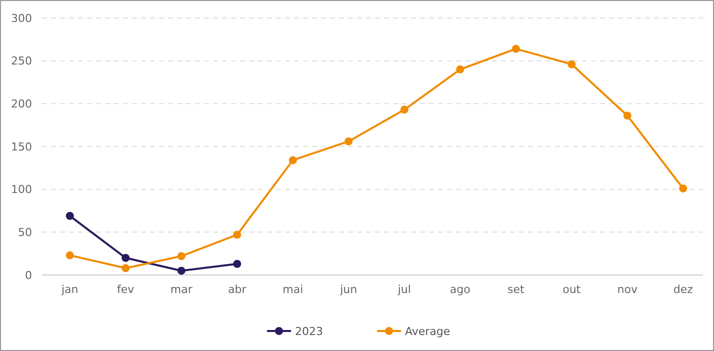  Describe the element at coordinates (181, 289) in the screenshot. I see `x-tick-label: mar` at that location.